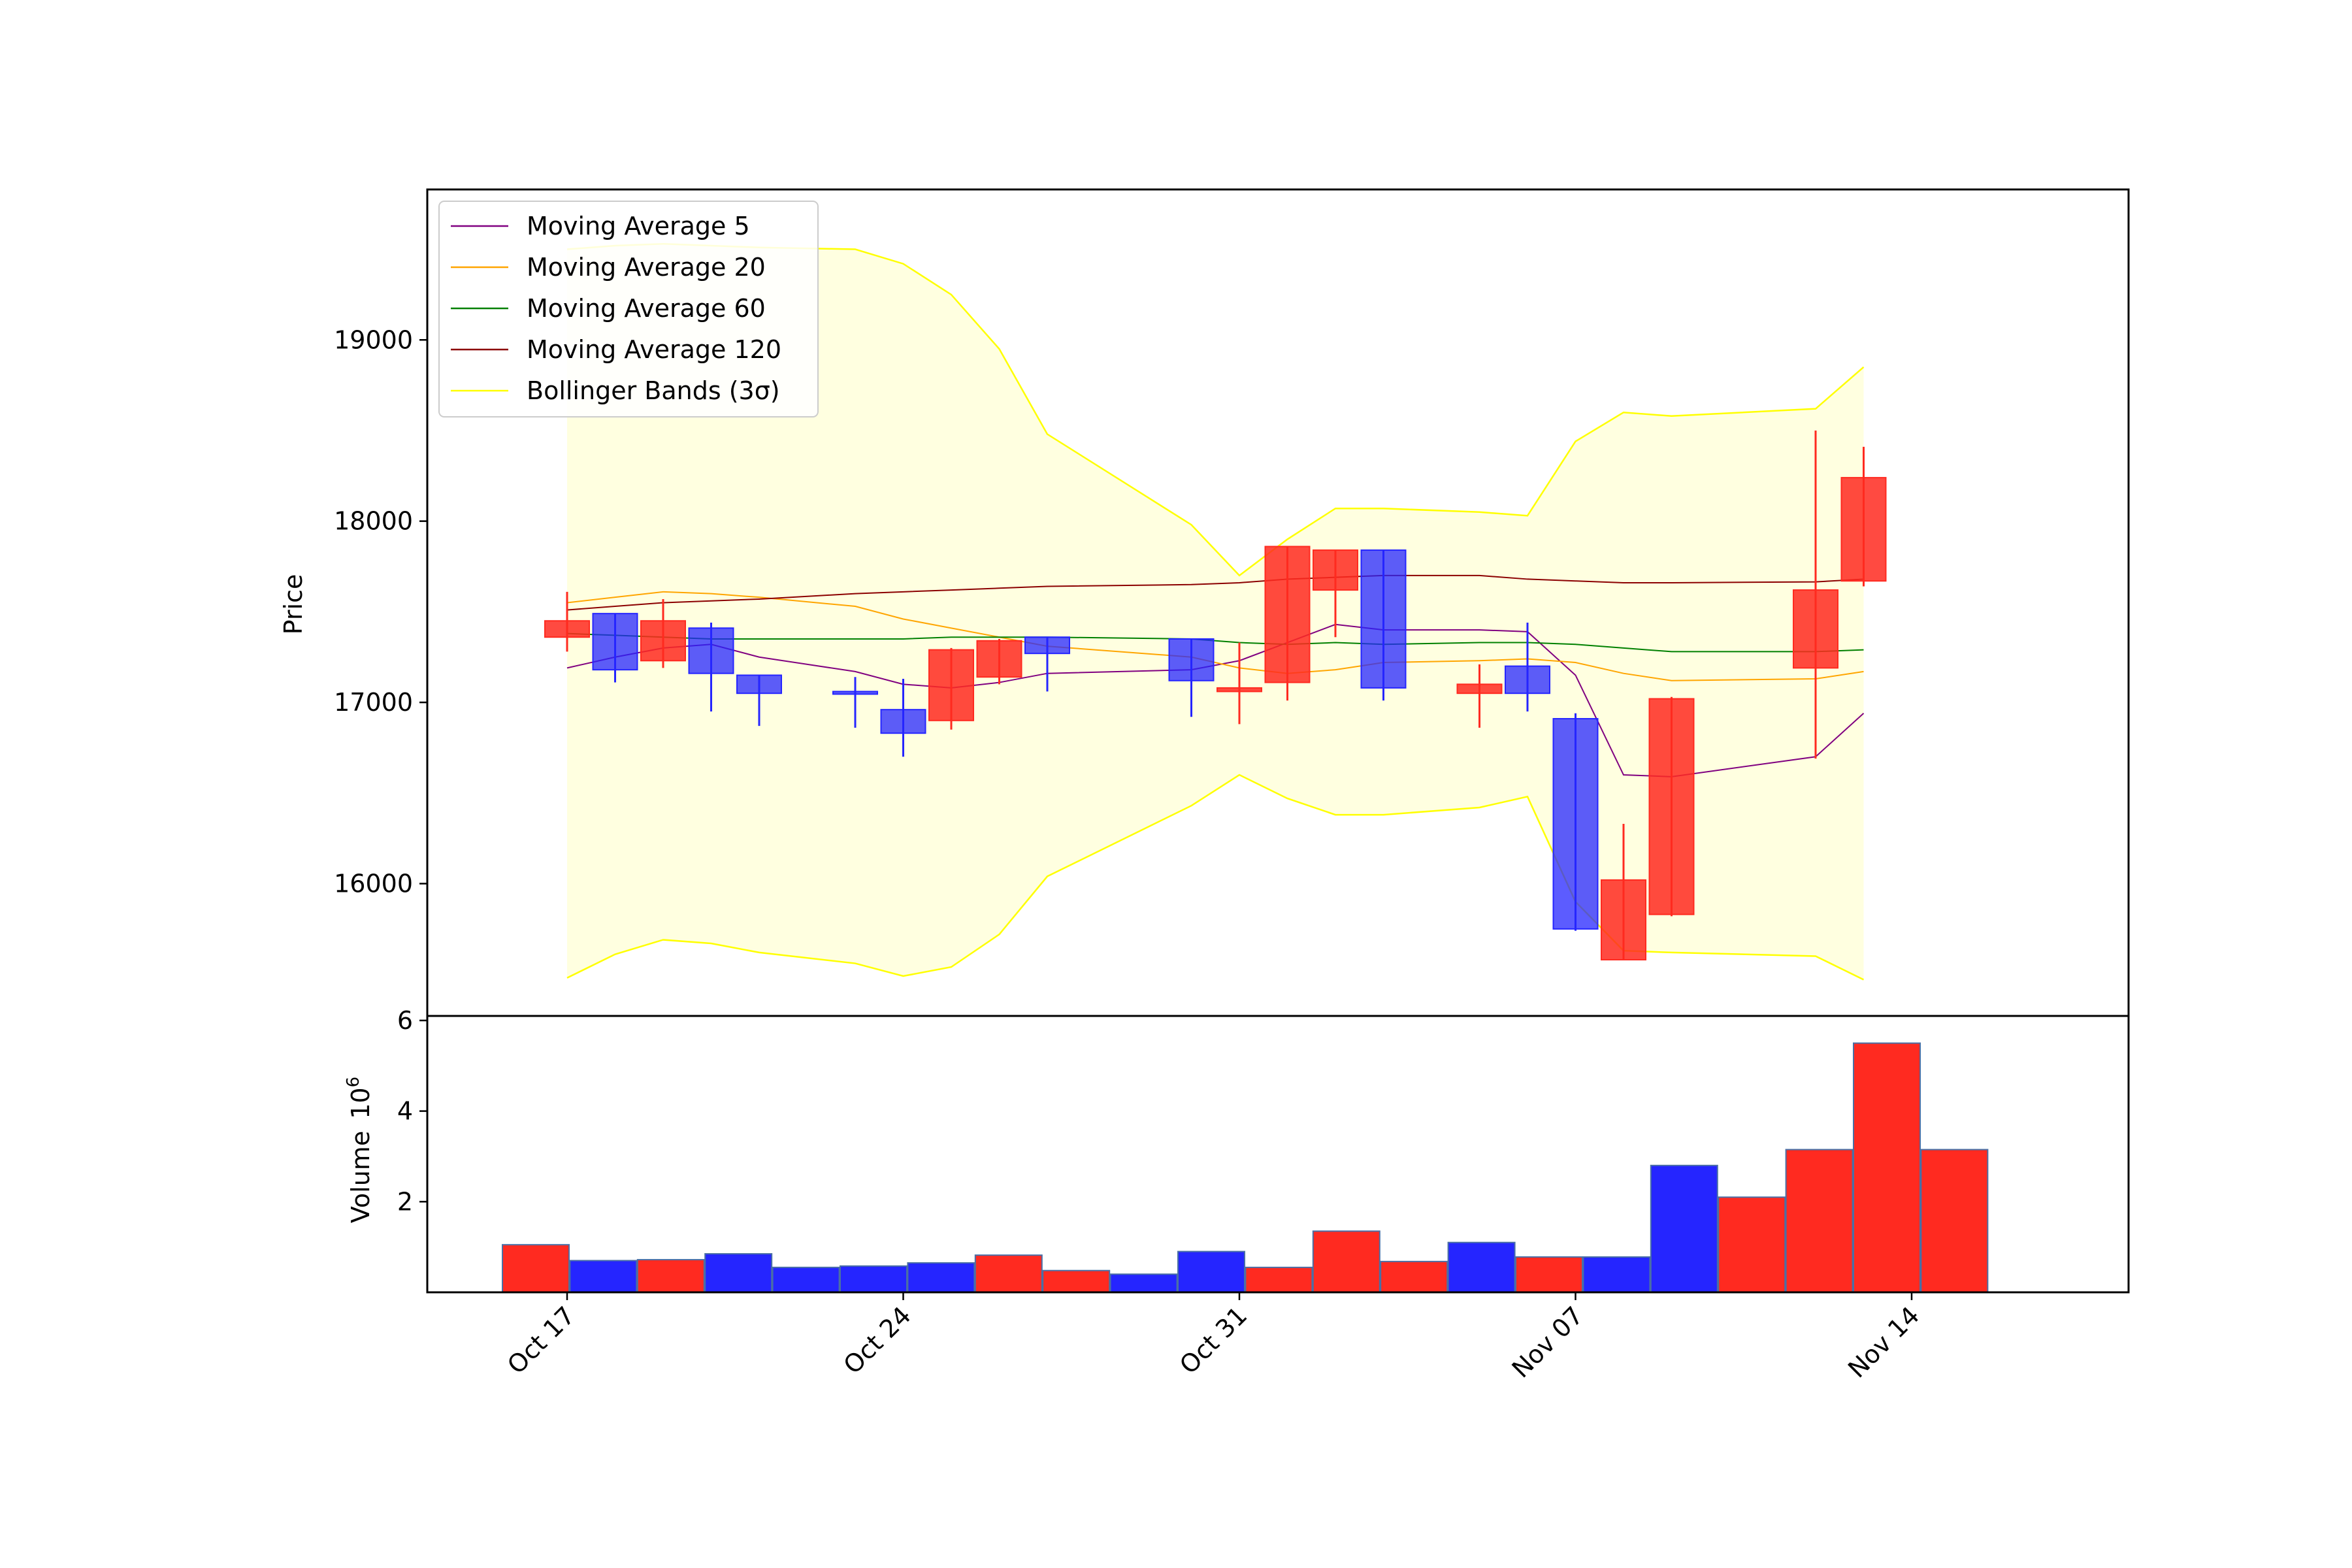 Image resolution: width=2352 pixels, height=1568 pixels. What do you see at coordinates (653, 390) in the screenshot?
I see `legend-label-4: Bollinger Bands (3σ)` at bounding box center [653, 390].